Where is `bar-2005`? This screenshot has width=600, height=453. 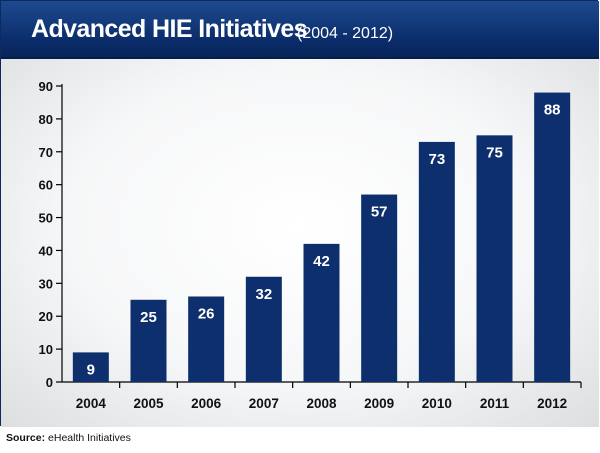 bar-2005 is located at coordinates (148, 340).